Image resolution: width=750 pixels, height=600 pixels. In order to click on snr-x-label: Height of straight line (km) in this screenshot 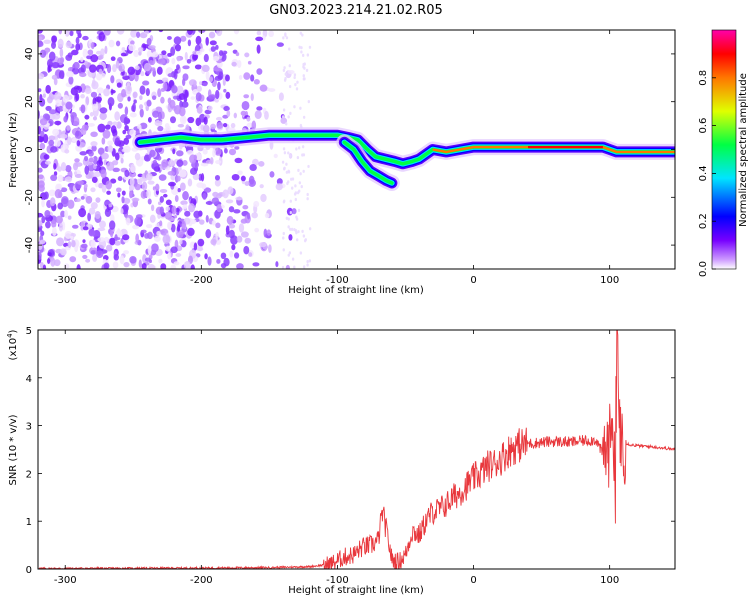, I will do `click(356, 590)`.